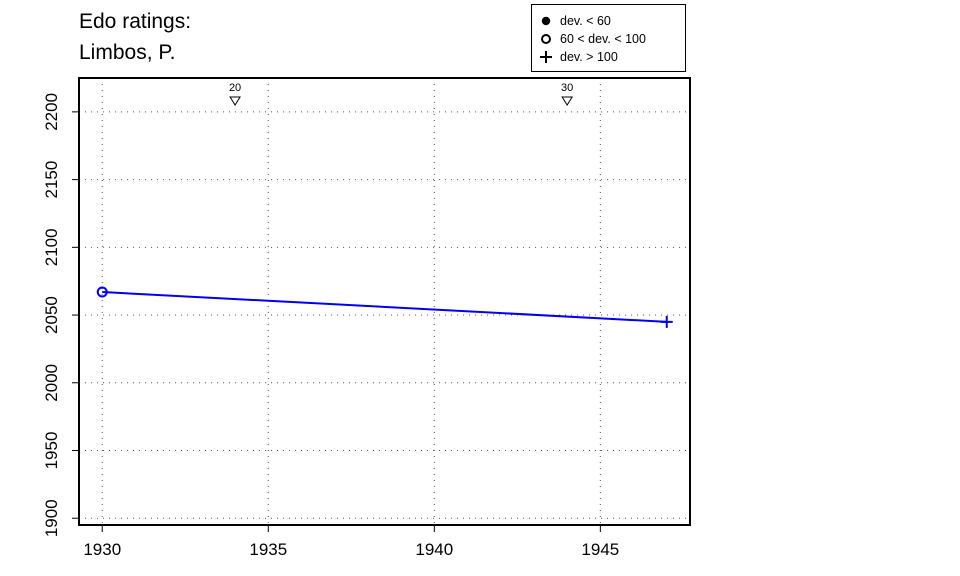  Describe the element at coordinates (384, 307) in the screenshot. I see `rating-line` at that location.